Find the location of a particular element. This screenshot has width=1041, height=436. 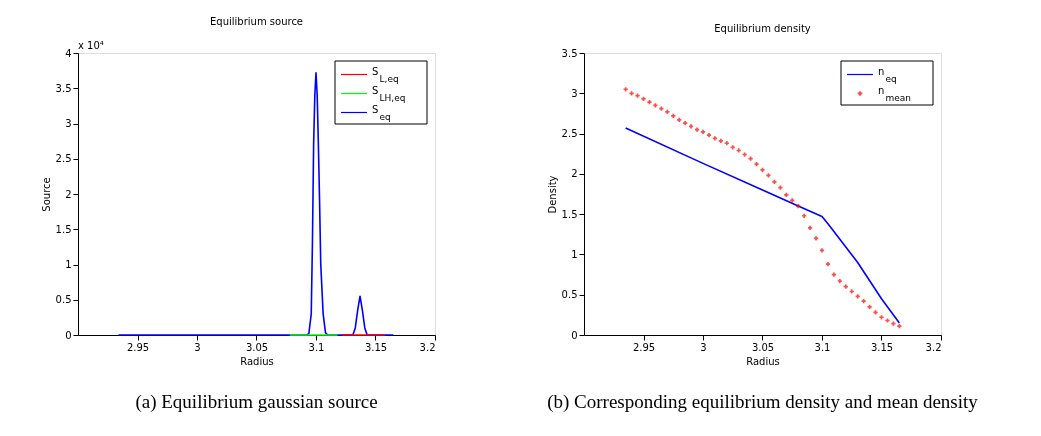

legend-label: nmean is located at coordinates (895, 93).